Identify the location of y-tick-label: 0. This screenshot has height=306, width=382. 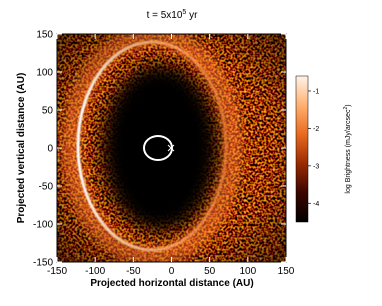
(50, 149).